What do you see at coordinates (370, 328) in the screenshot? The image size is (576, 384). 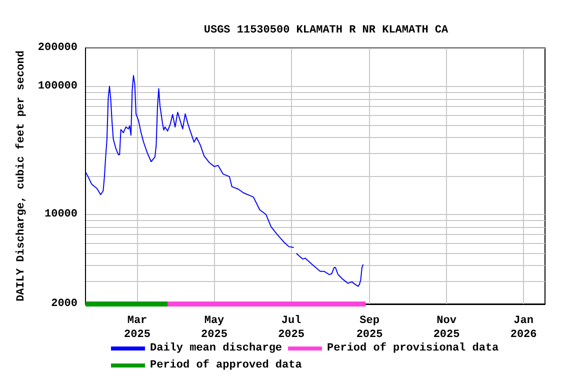 I see `x-tick-label: Sep 2025` at bounding box center [370, 328].